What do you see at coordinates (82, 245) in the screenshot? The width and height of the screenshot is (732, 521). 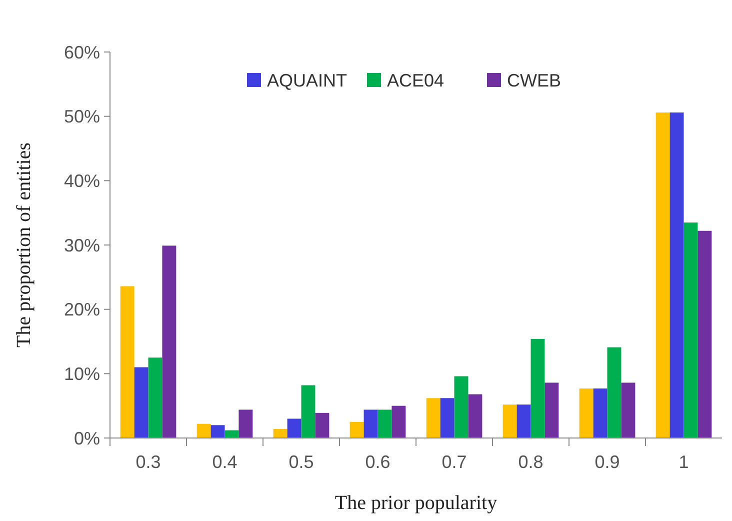 I see `y-tick-label: 30%` at bounding box center [82, 245].